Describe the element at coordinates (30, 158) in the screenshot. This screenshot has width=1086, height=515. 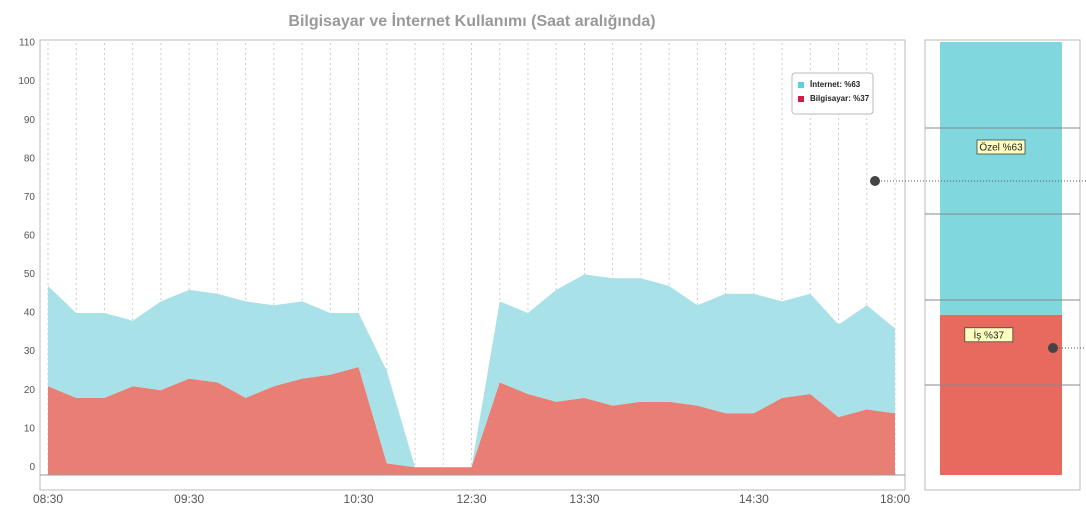
I see `y-tick-label: 80` at that location.